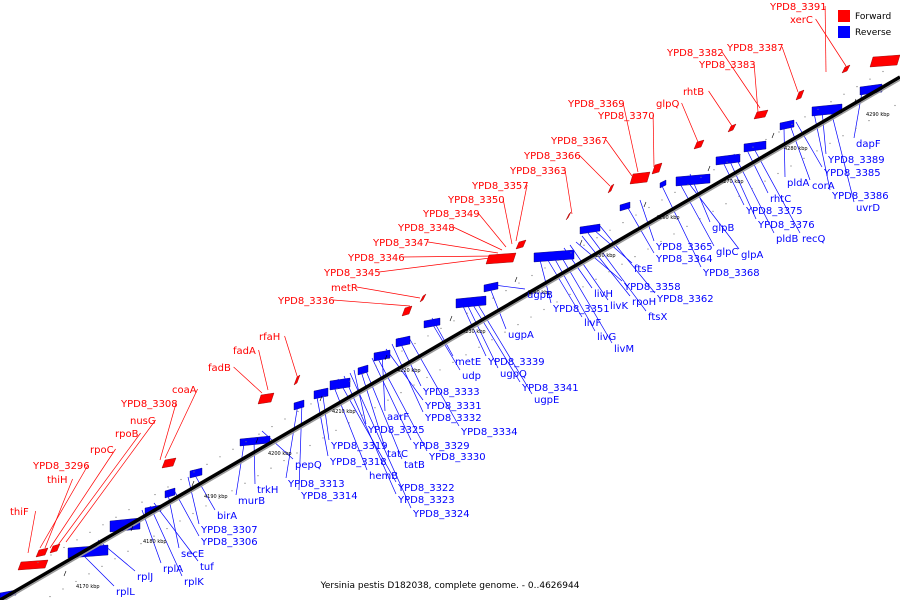 The width and height of the screenshot is (900, 600). What do you see at coordinates (865, 24) in the screenshot?
I see `legend: Forward Reverse` at bounding box center [865, 24].